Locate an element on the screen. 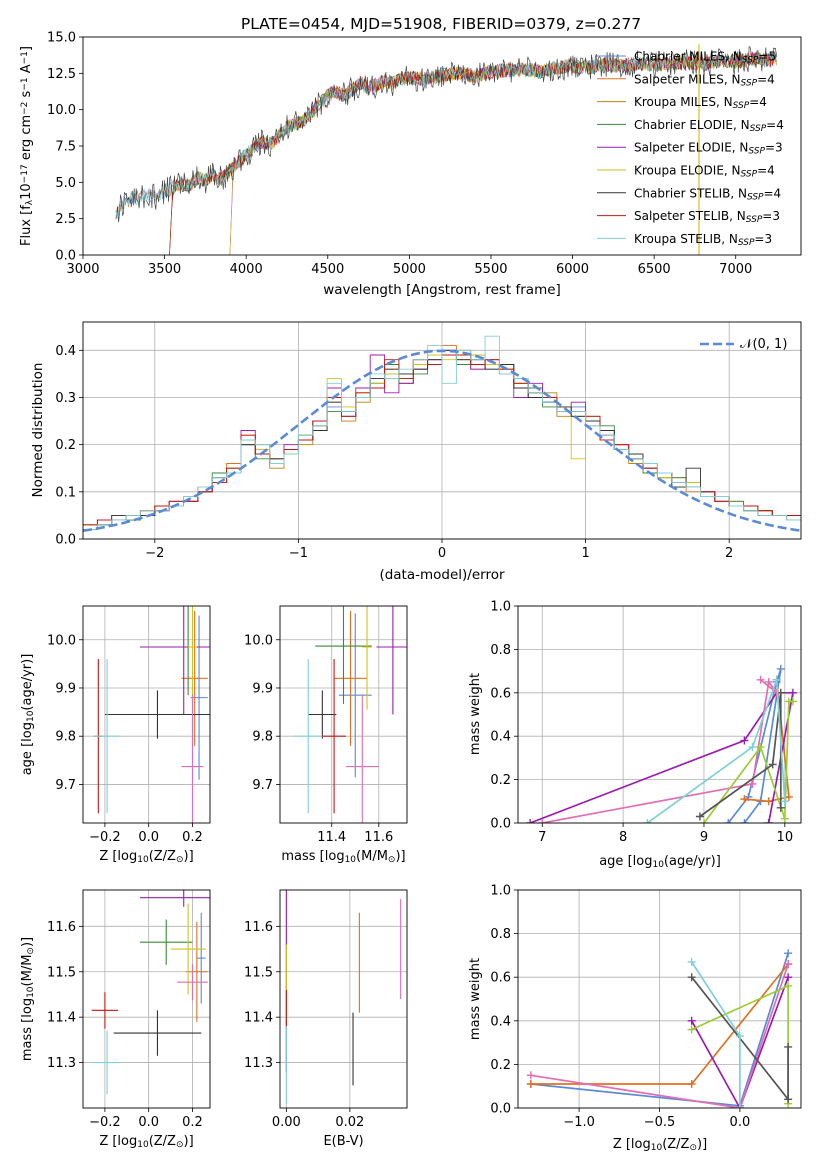  x-axis-label-part: Z [log is located at coordinates (118, 856).